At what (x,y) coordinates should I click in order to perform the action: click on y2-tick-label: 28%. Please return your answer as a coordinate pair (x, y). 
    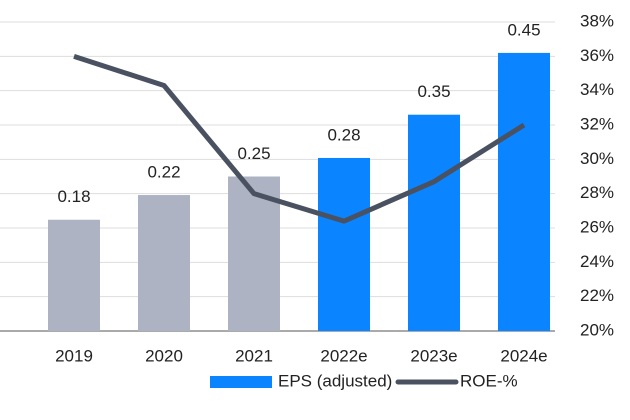
    Looking at the image, I should click on (597, 192).